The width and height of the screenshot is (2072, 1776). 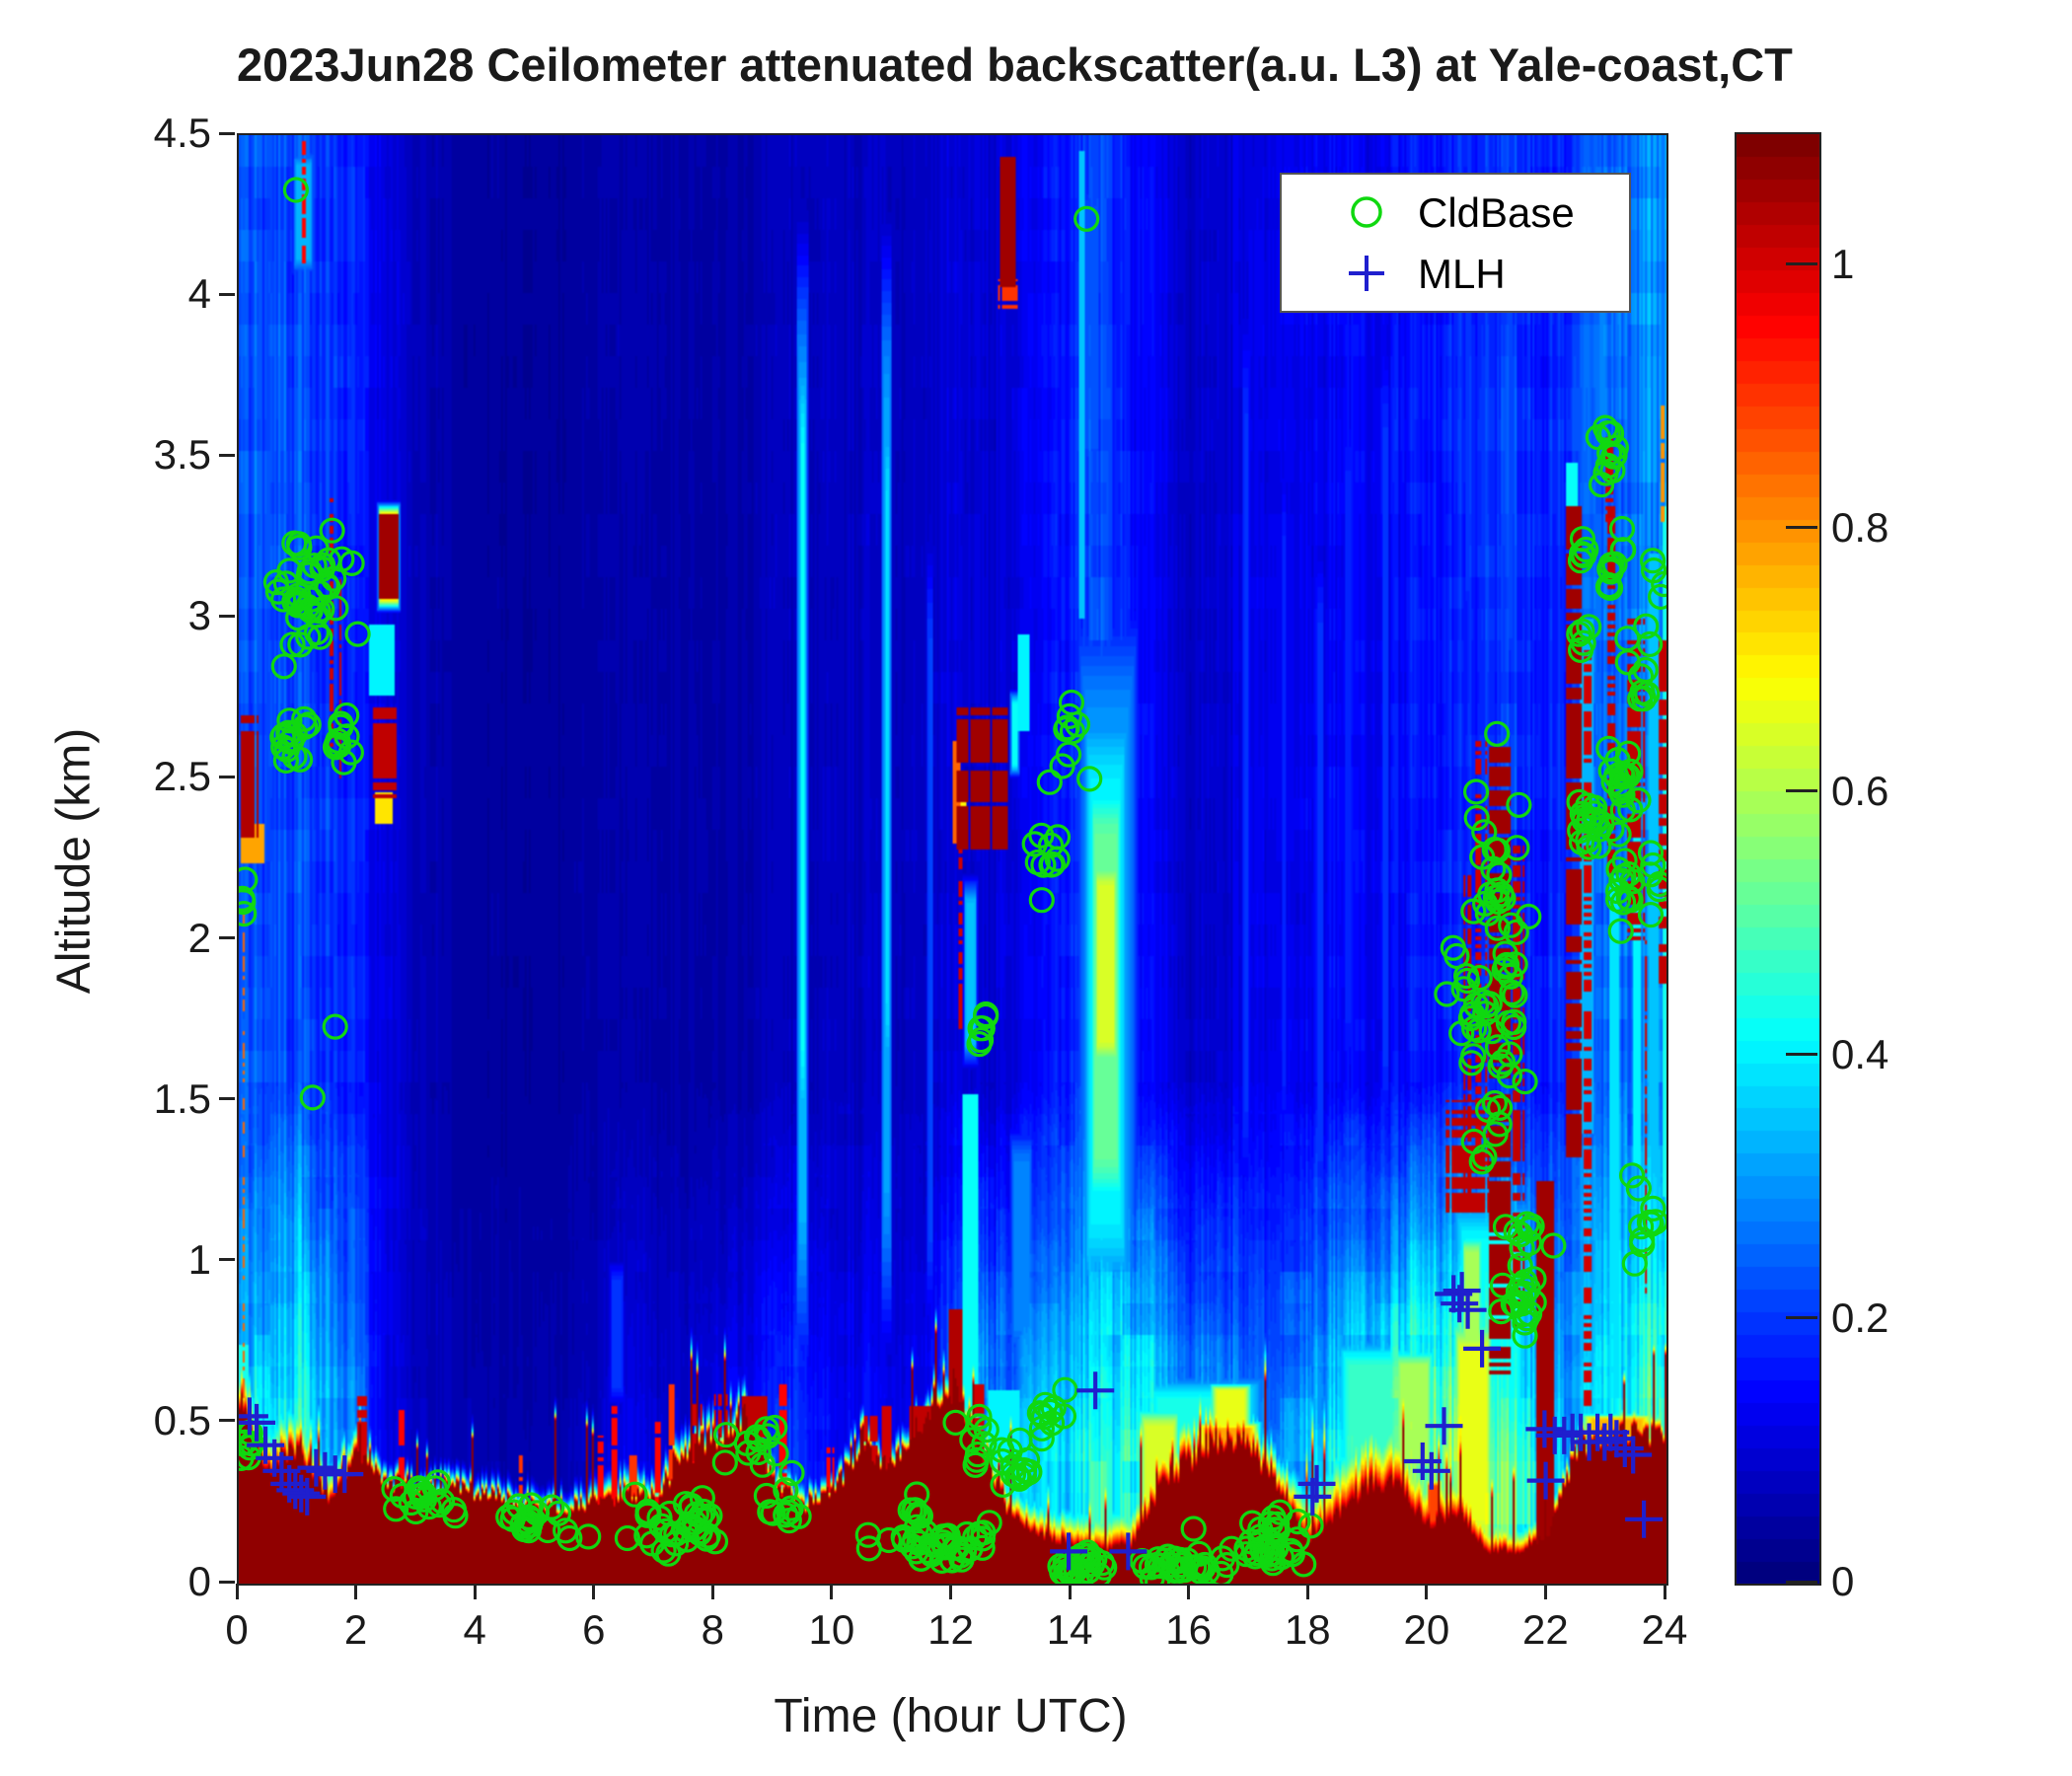 I want to click on y-tick-label: 2.5, so click(x=182, y=777).